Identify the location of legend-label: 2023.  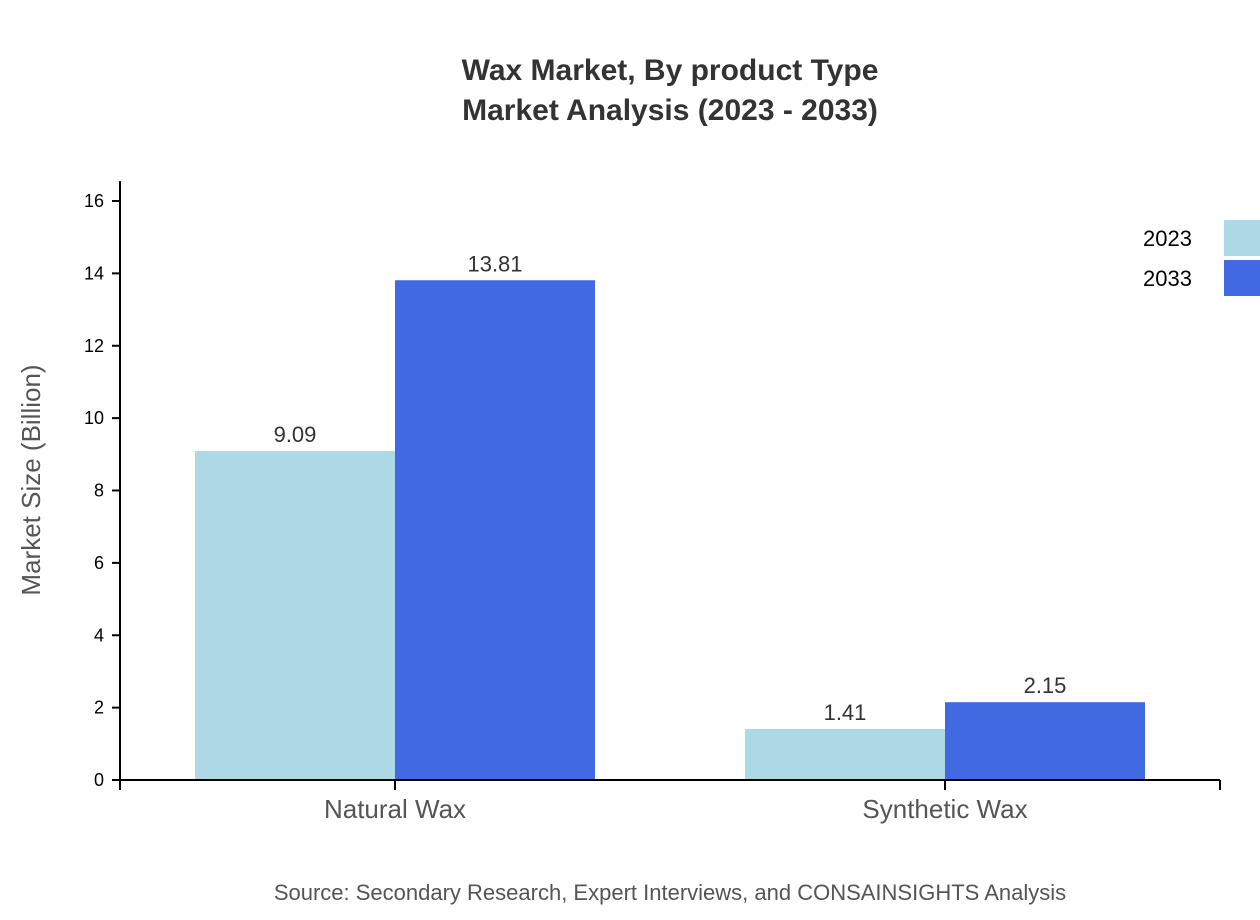
(1167, 238).